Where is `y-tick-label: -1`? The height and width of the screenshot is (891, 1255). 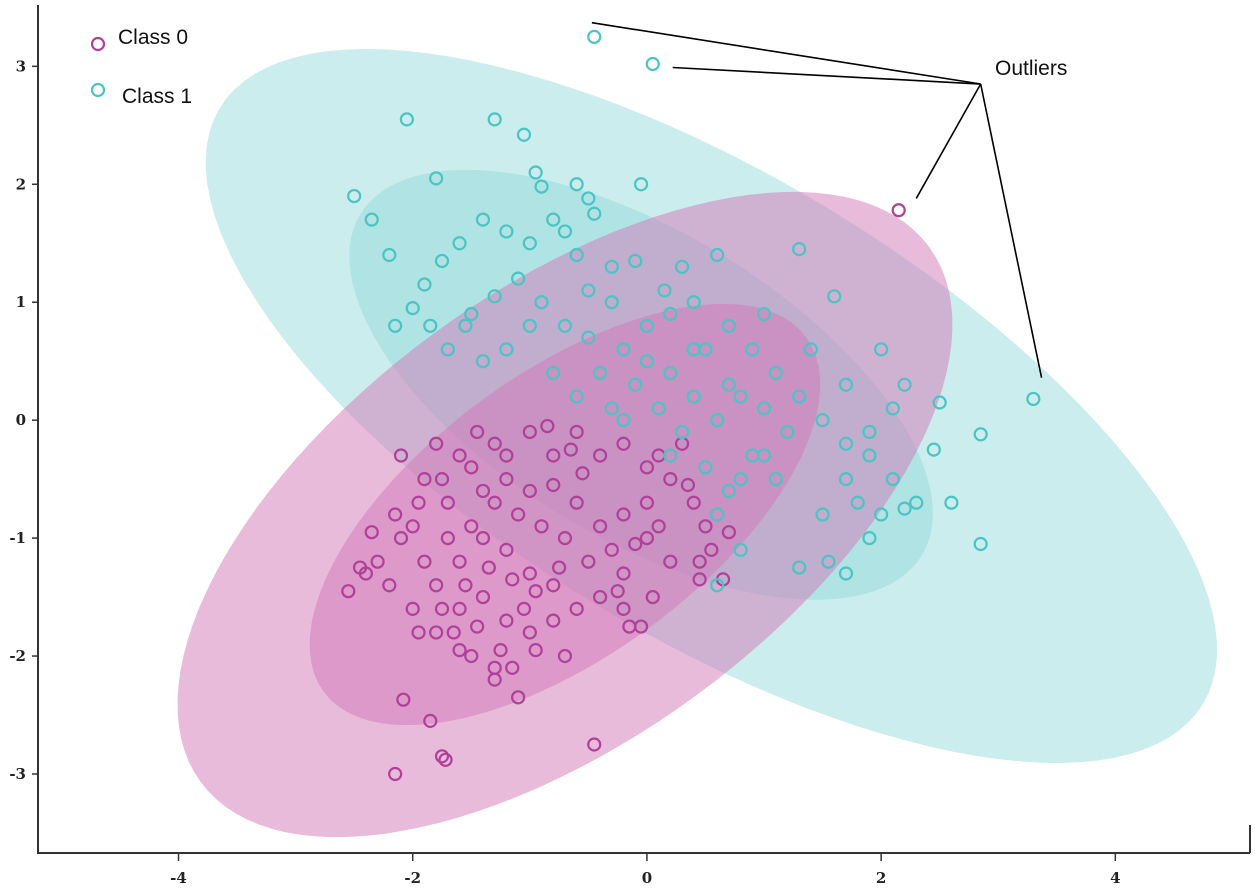 y-tick-label: -1 is located at coordinates (17, 538).